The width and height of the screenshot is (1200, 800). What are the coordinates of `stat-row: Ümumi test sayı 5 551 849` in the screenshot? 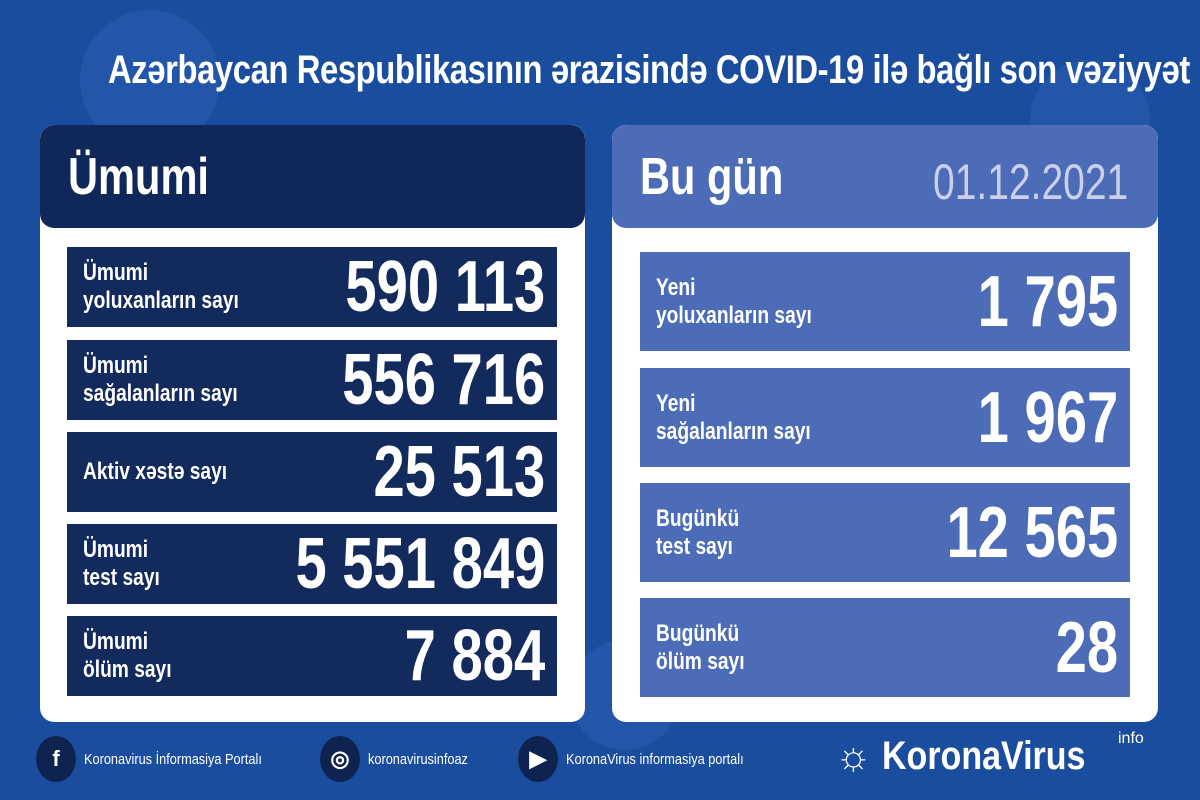 It's located at (312, 564).